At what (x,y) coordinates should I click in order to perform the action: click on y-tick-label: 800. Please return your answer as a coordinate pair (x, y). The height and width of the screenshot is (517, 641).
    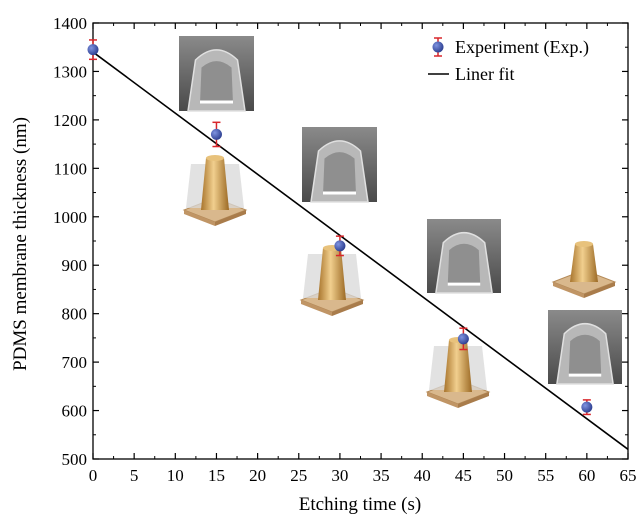
    Looking at the image, I should click on (75, 314).